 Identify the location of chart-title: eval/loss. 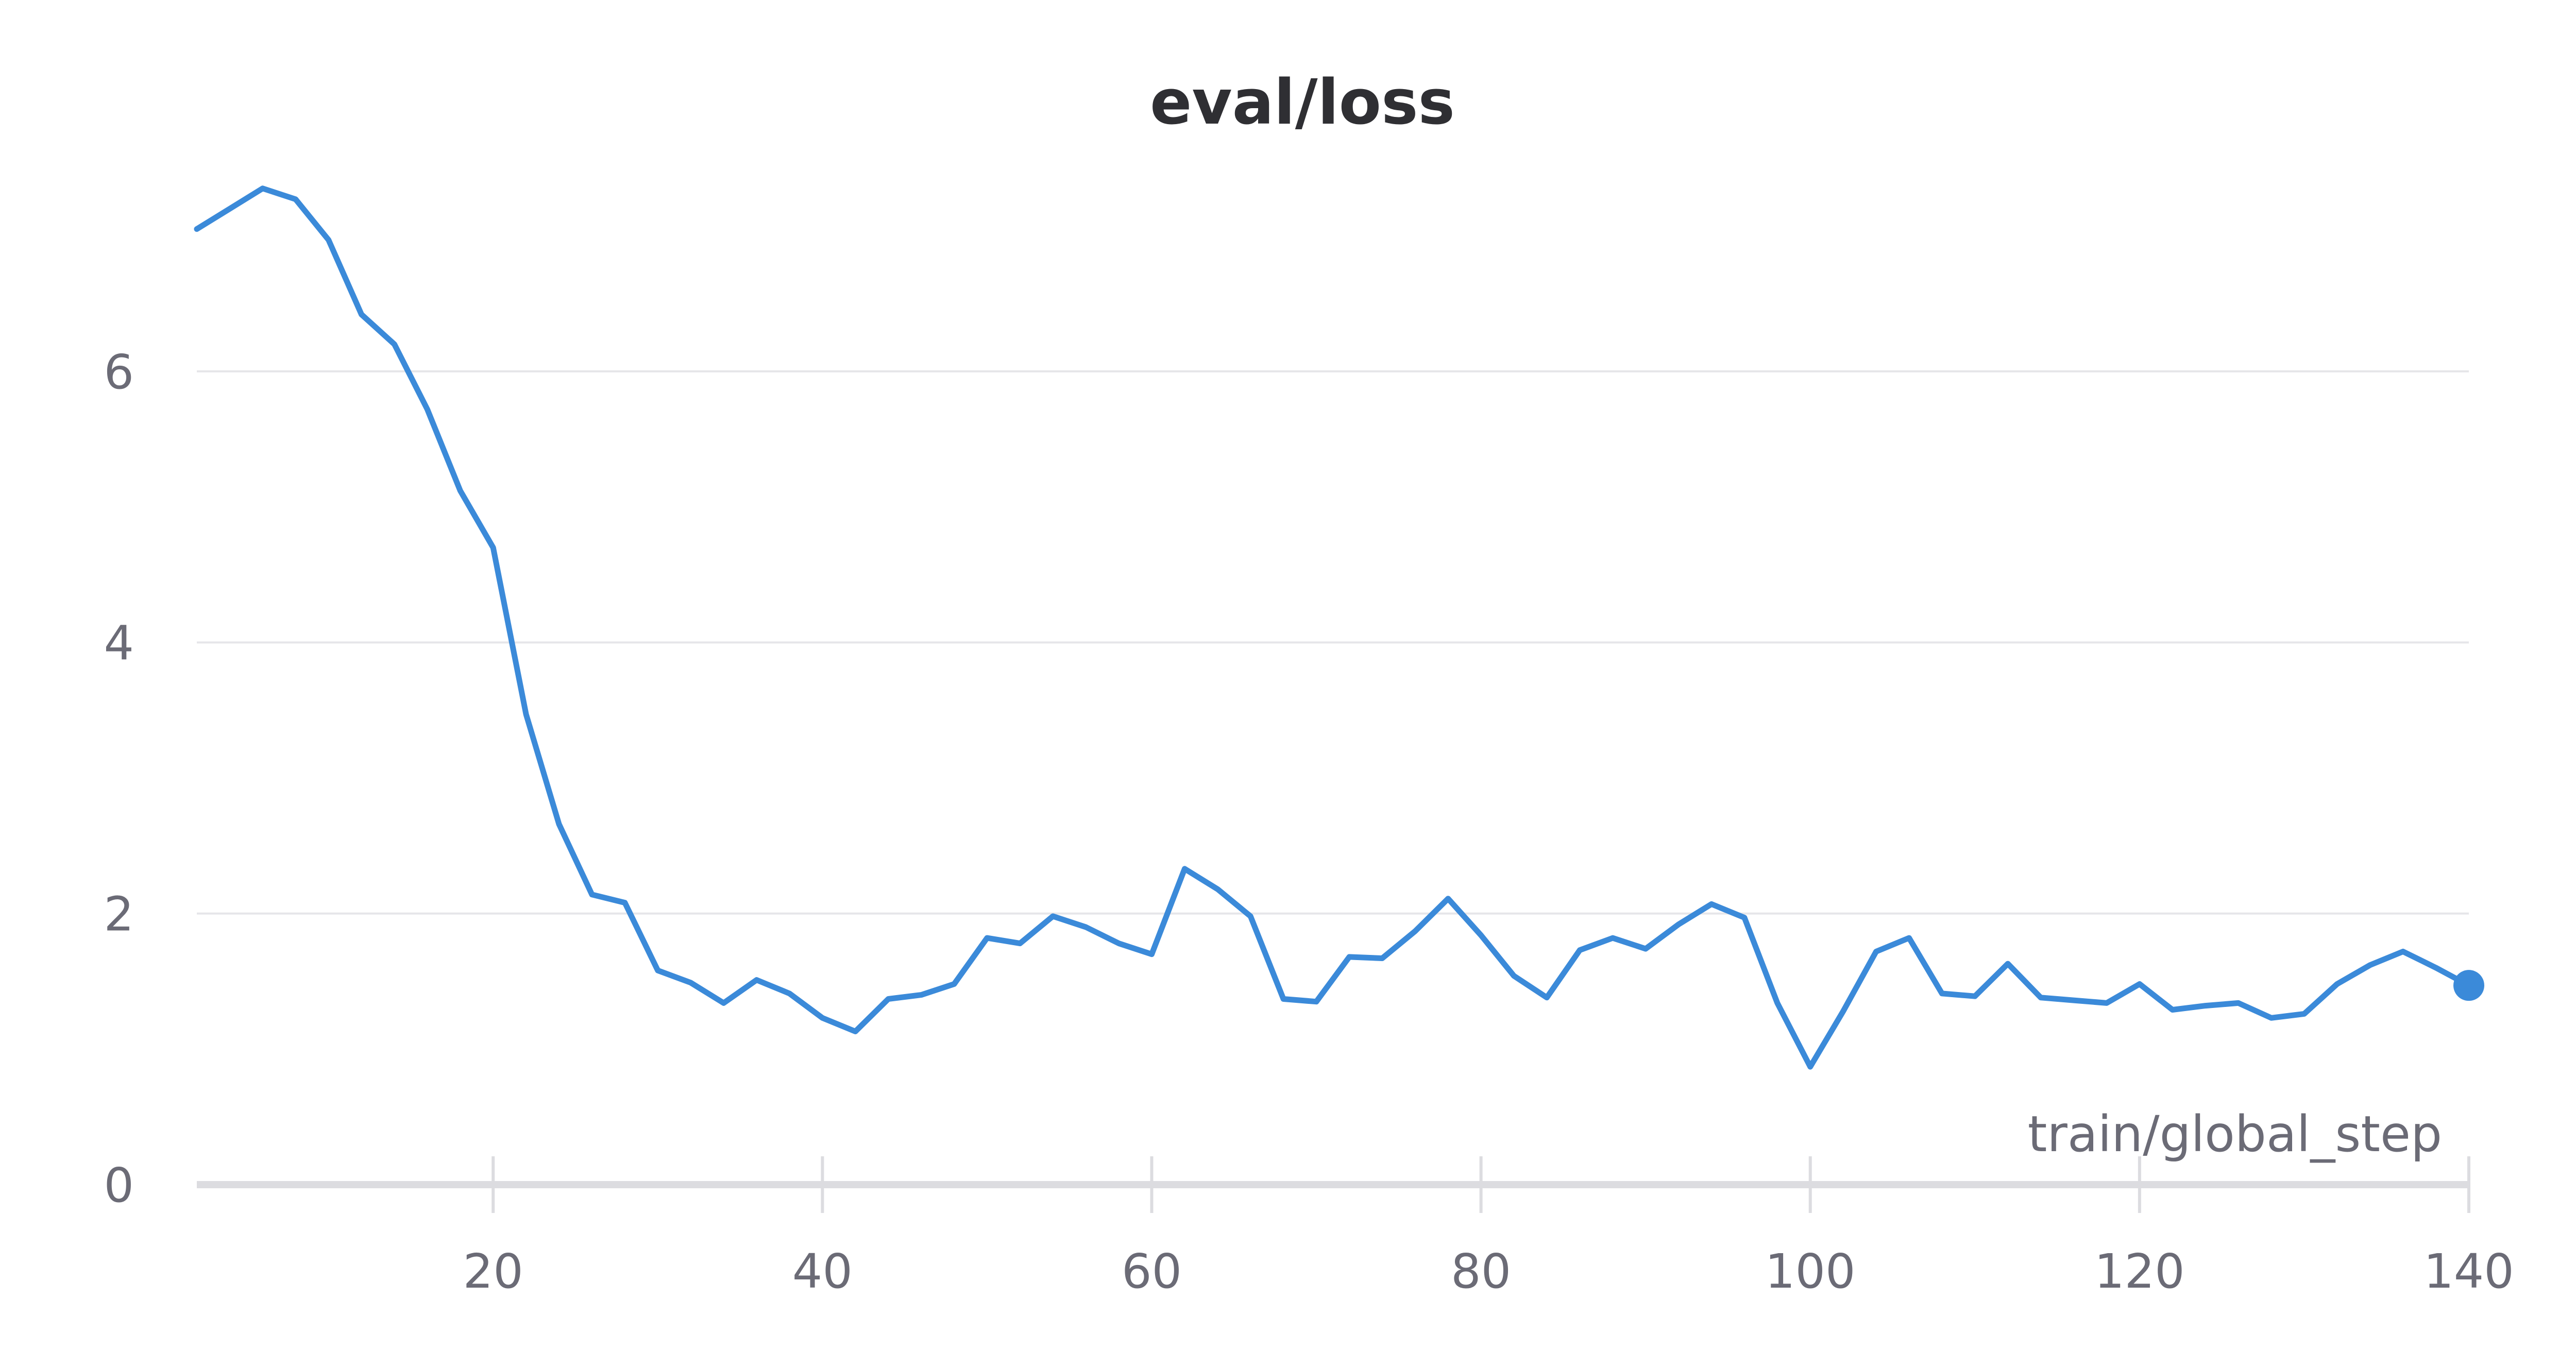
(1302, 103).